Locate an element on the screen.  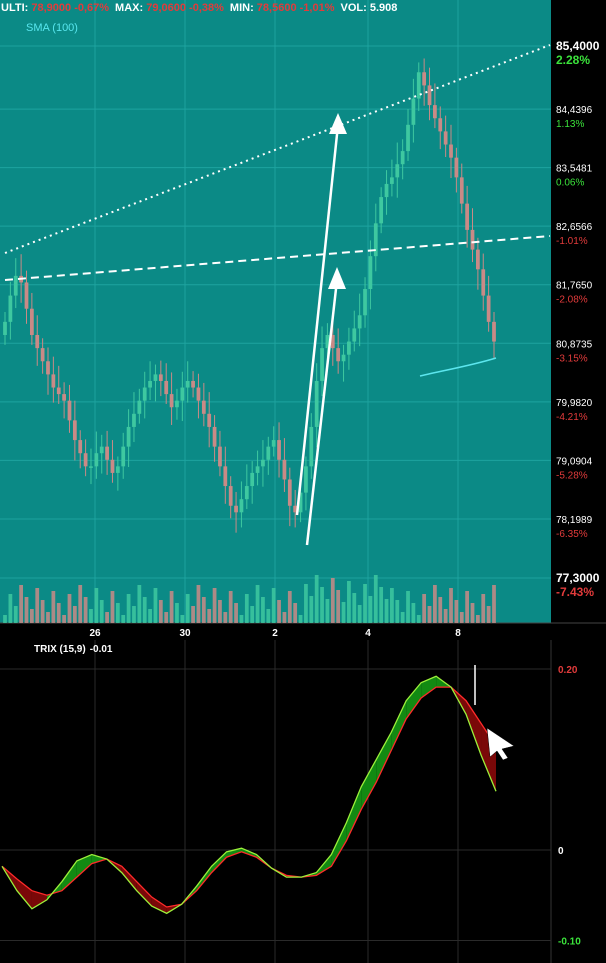
min-change: -1,01% is located at coordinates (317, 8).